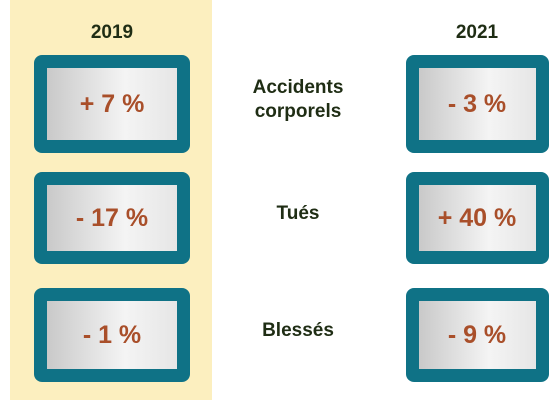 The image size is (560, 400). Describe the element at coordinates (112, 32) in the screenshot. I see `year-label: 2019` at that location.